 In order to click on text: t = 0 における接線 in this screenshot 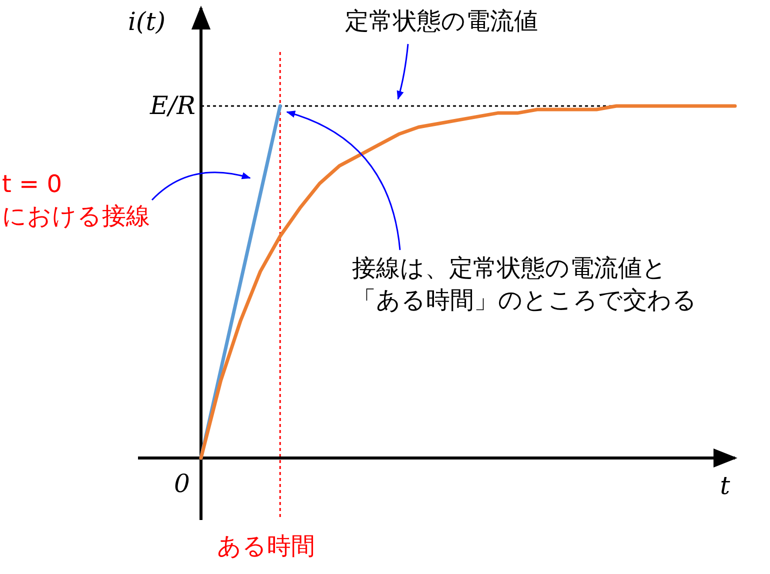, I will do `click(76, 200)`.